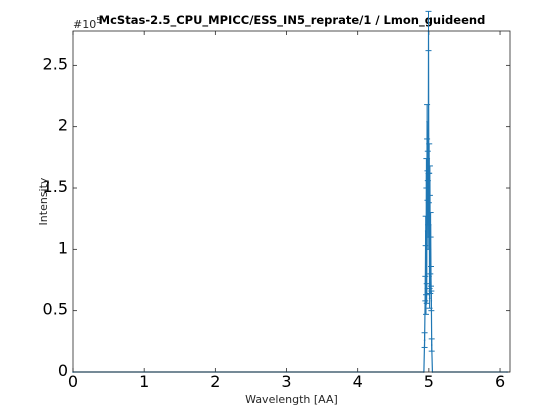  What do you see at coordinates (144, 381) in the screenshot?
I see `x-tick-label: 1` at bounding box center [144, 381].